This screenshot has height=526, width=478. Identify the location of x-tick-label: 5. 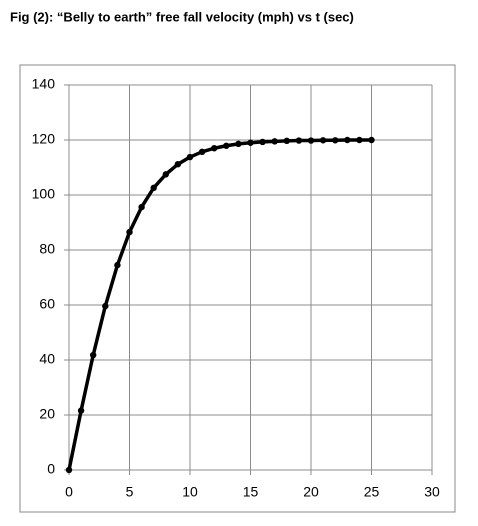
(130, 492).